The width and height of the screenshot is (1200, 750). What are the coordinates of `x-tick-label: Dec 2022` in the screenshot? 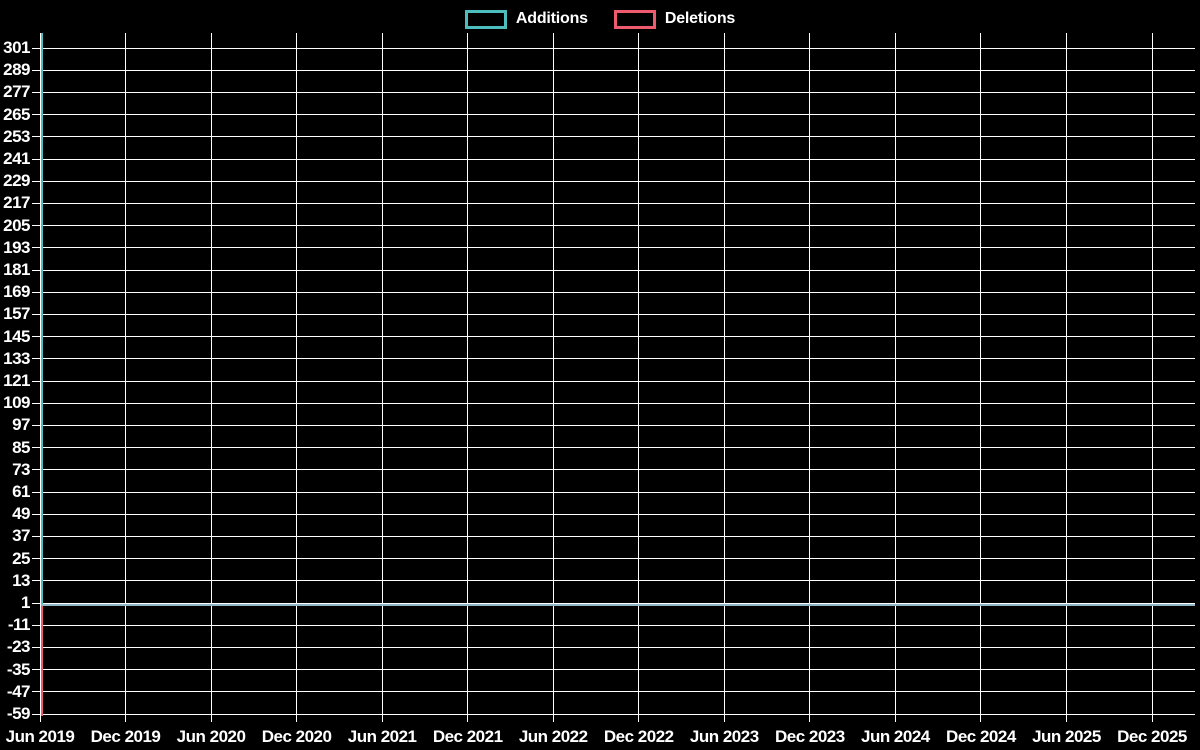 It's located at (638, 736).